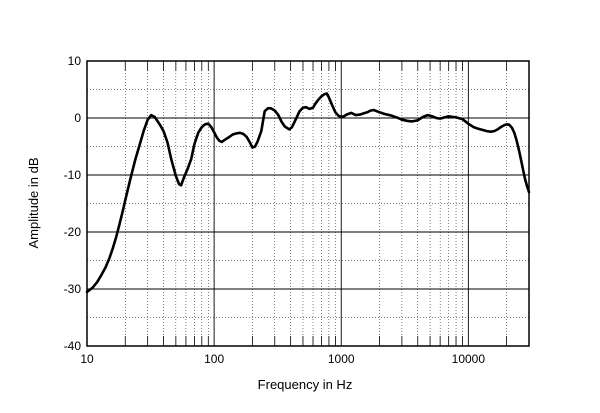 The width and height of the screenshot is (600, 413). What do you see at coordinates (73, 175) in the screenshot?
I see `y-tick-label: -10` at bounding box center [73, 175].